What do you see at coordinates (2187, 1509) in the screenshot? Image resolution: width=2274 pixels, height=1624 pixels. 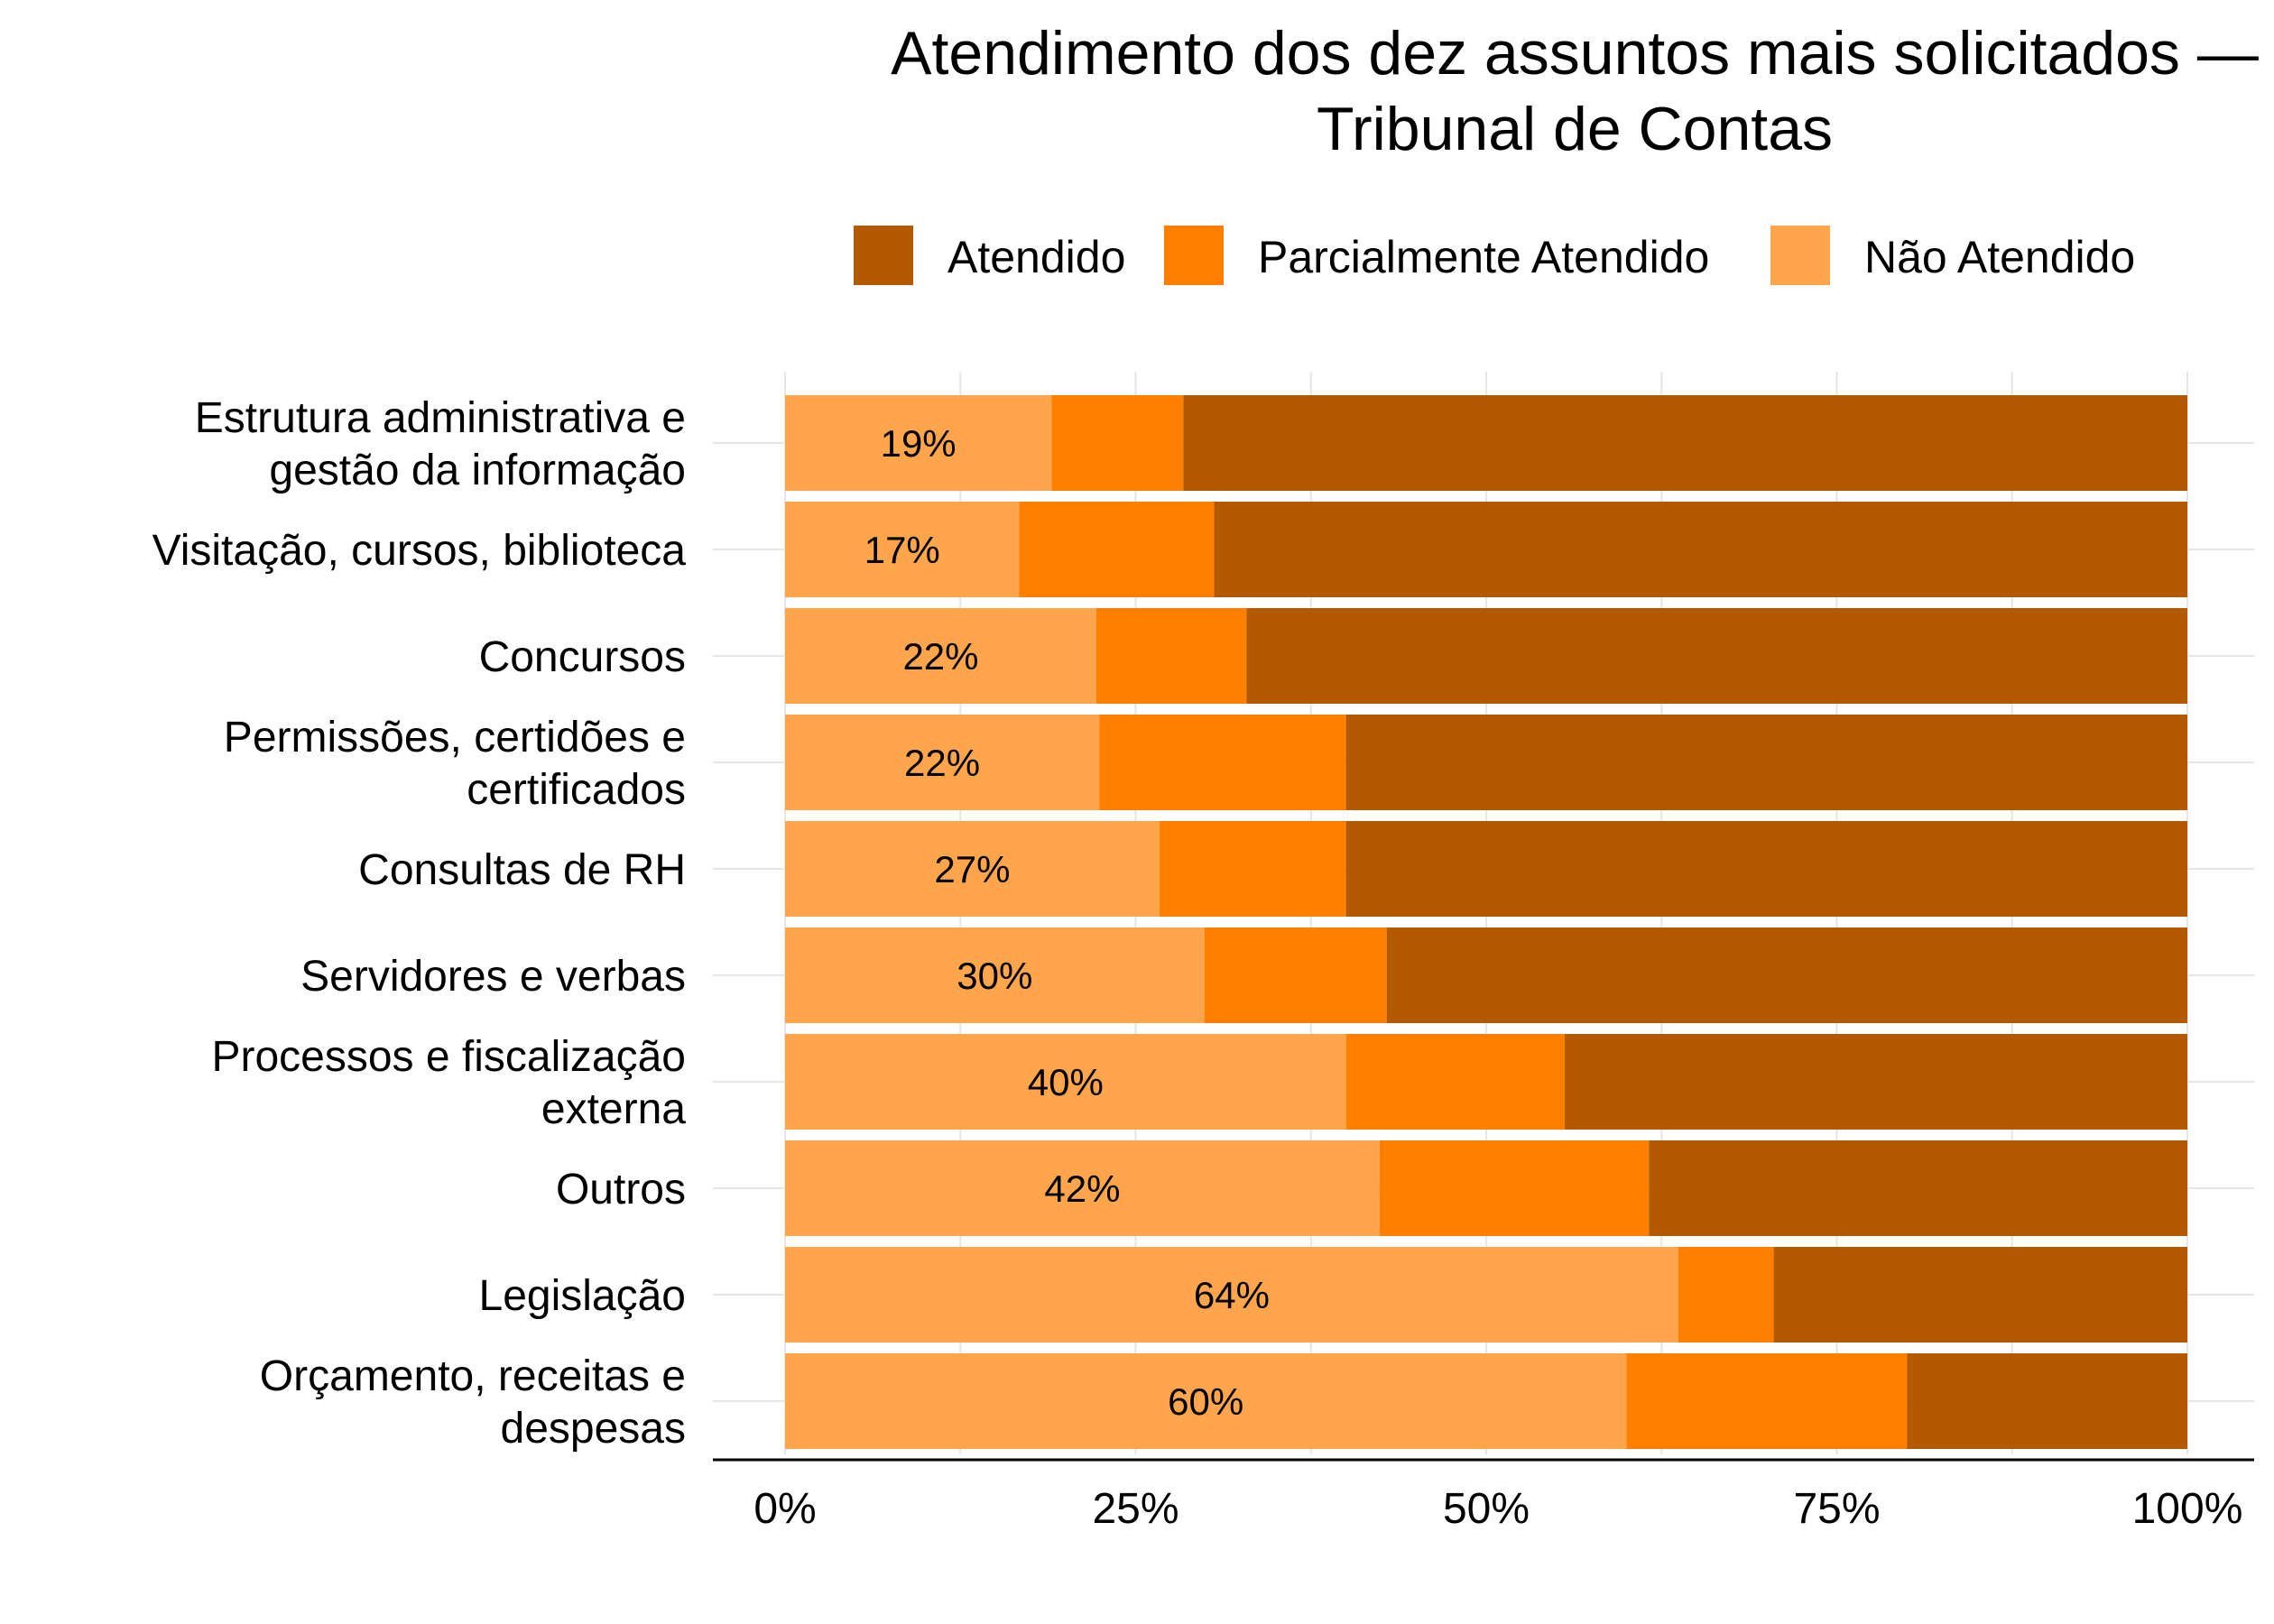 I see `x-tick-label: 100%` at bounding box center [2187, 1509].